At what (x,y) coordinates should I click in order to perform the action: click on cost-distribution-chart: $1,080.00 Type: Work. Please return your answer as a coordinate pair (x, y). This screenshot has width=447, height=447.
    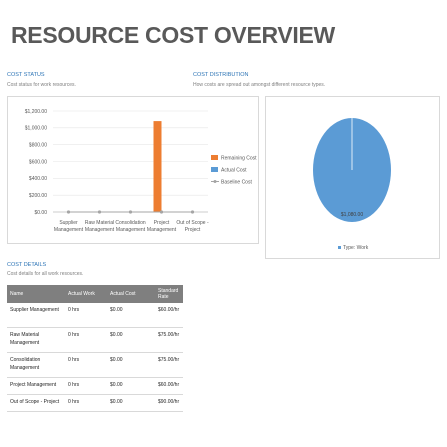
    Looking at the image, I should click on (352, 184).